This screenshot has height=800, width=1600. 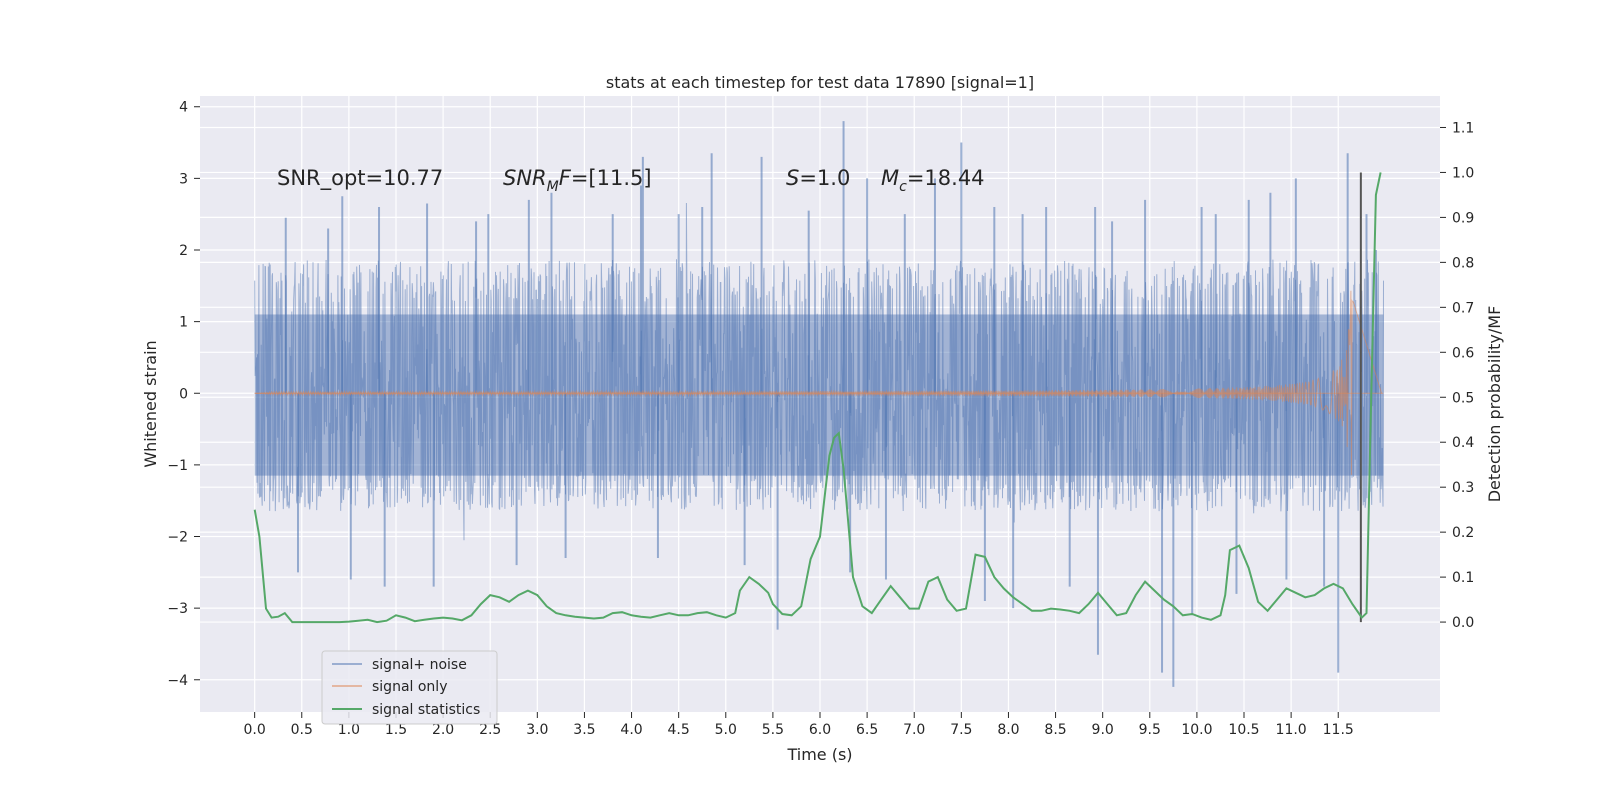 I want to click on x-tick-label: 10.5, so click(x=1243, y=730).